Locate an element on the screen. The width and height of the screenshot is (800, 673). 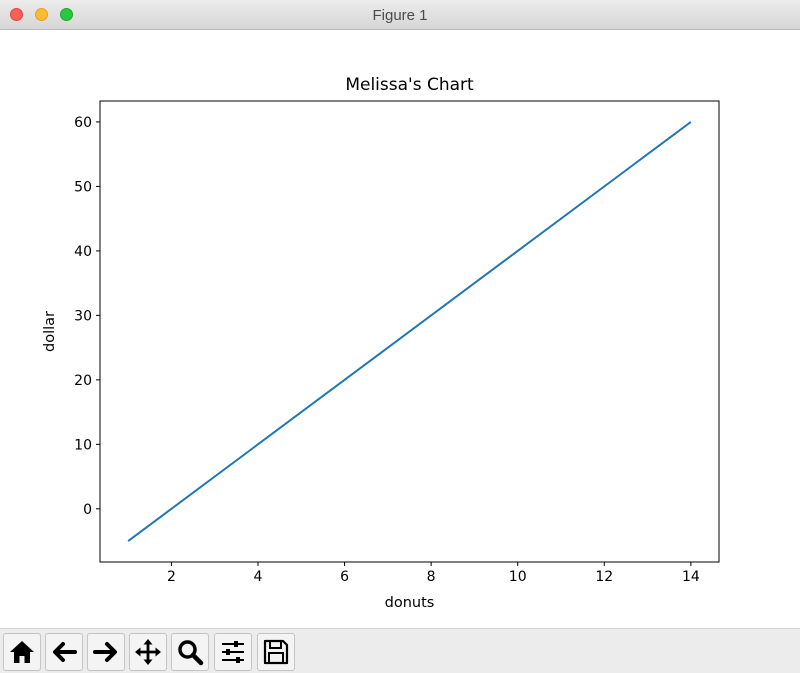
y-tick-label: 50 is located at coordinates (83, 187).